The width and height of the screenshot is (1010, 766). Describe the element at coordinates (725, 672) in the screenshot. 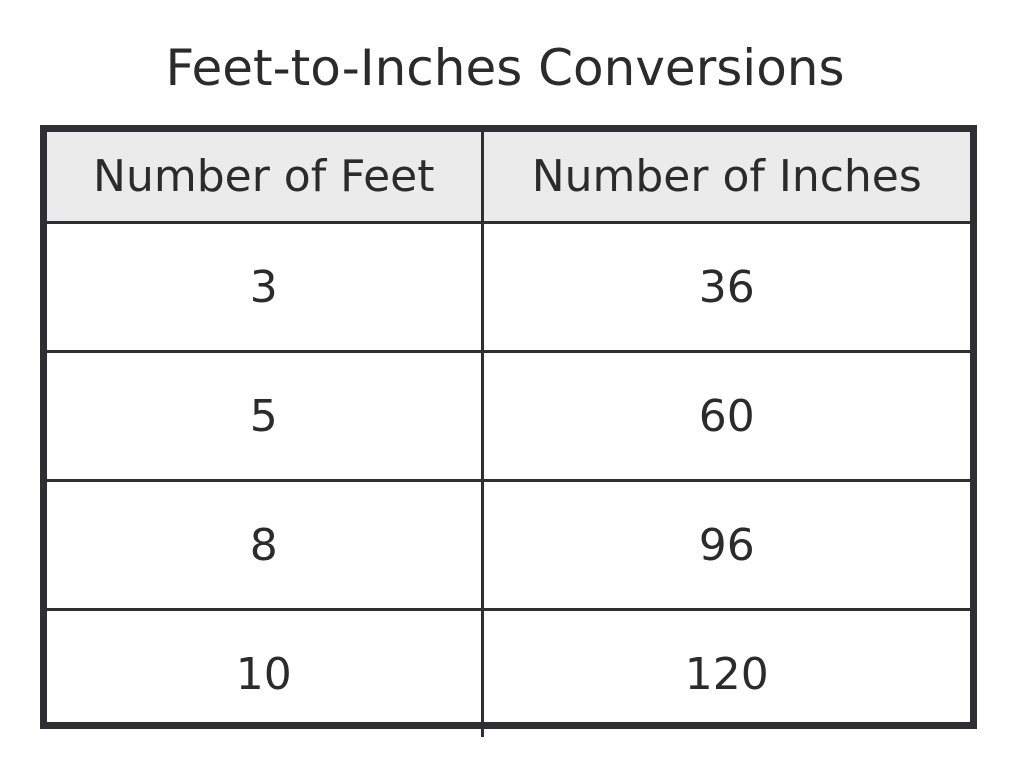

I see `inches-cell: 120` at that location.